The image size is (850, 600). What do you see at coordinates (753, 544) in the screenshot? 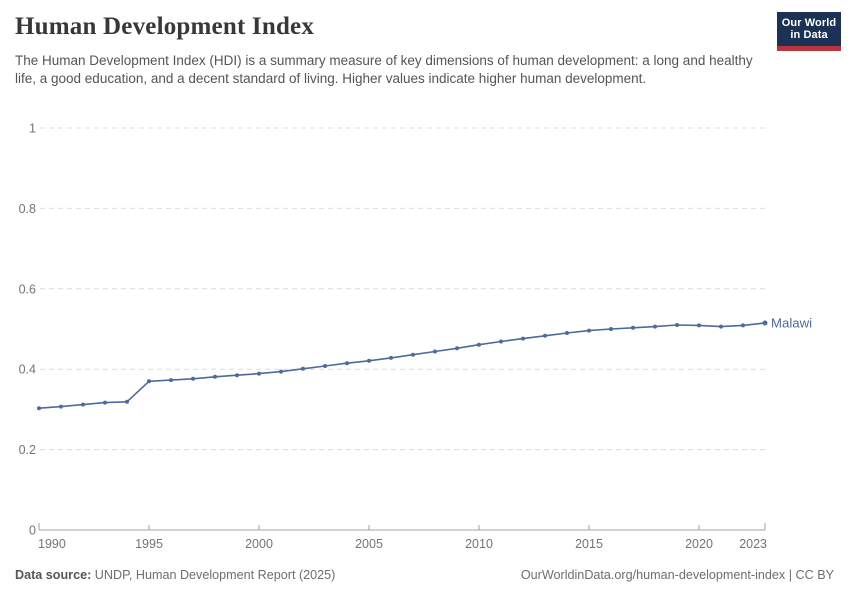
I see `x-tick-label: 2023` at bounding box center [753, 544].